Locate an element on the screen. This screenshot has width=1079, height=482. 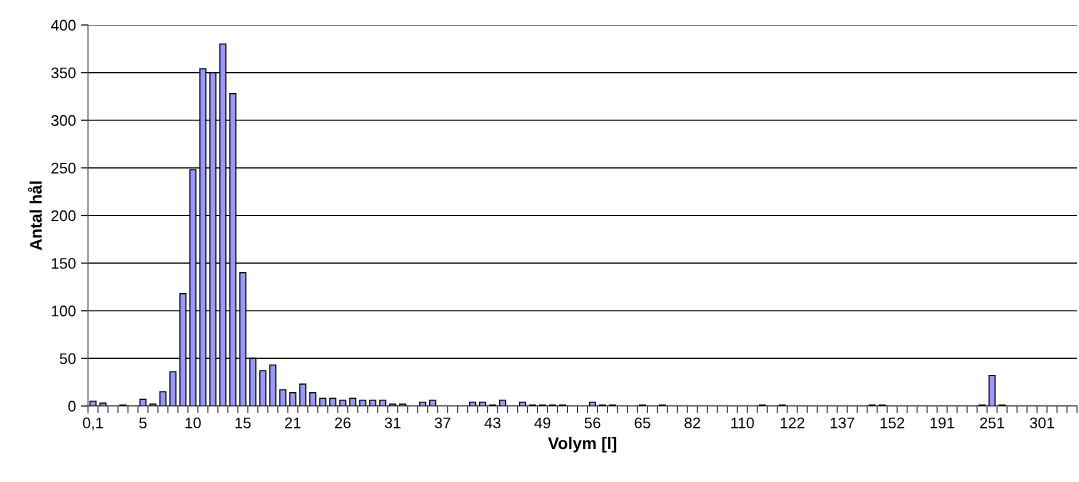
y-tick-label: 250 is located at coordinates (63, 168).